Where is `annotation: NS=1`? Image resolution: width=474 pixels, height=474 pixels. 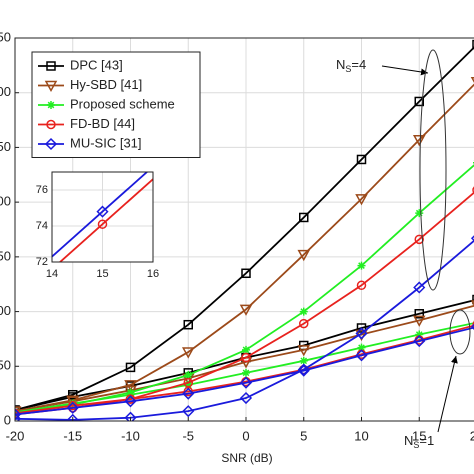 annotation: NS=1 is located at coordinates (419, 441).